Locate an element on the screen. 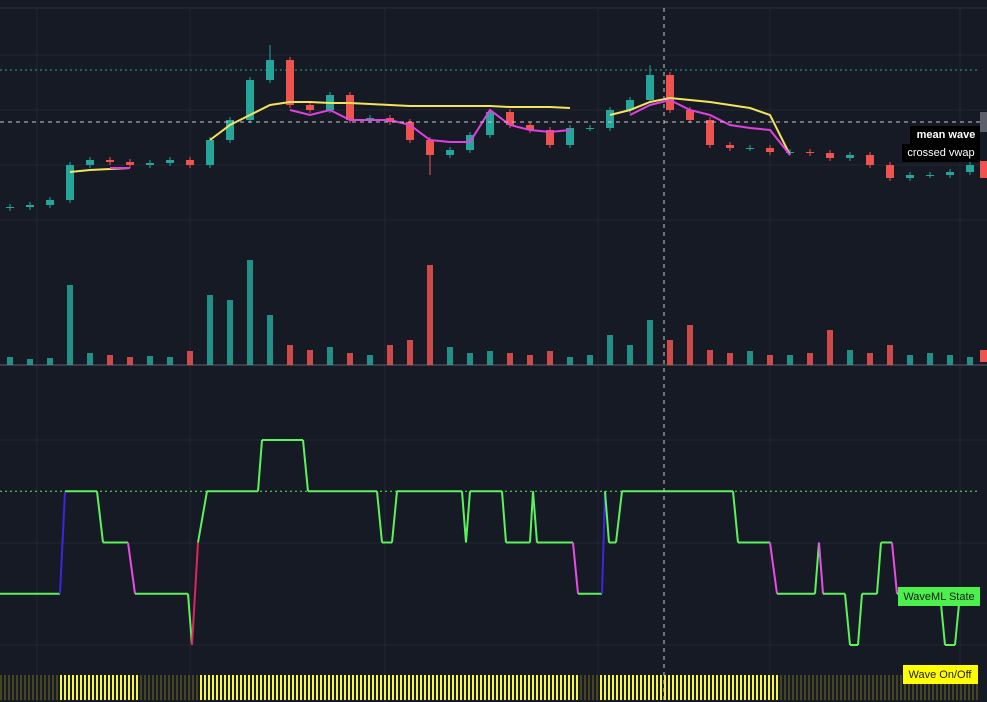  label-box is located at coordinates (940, 674).